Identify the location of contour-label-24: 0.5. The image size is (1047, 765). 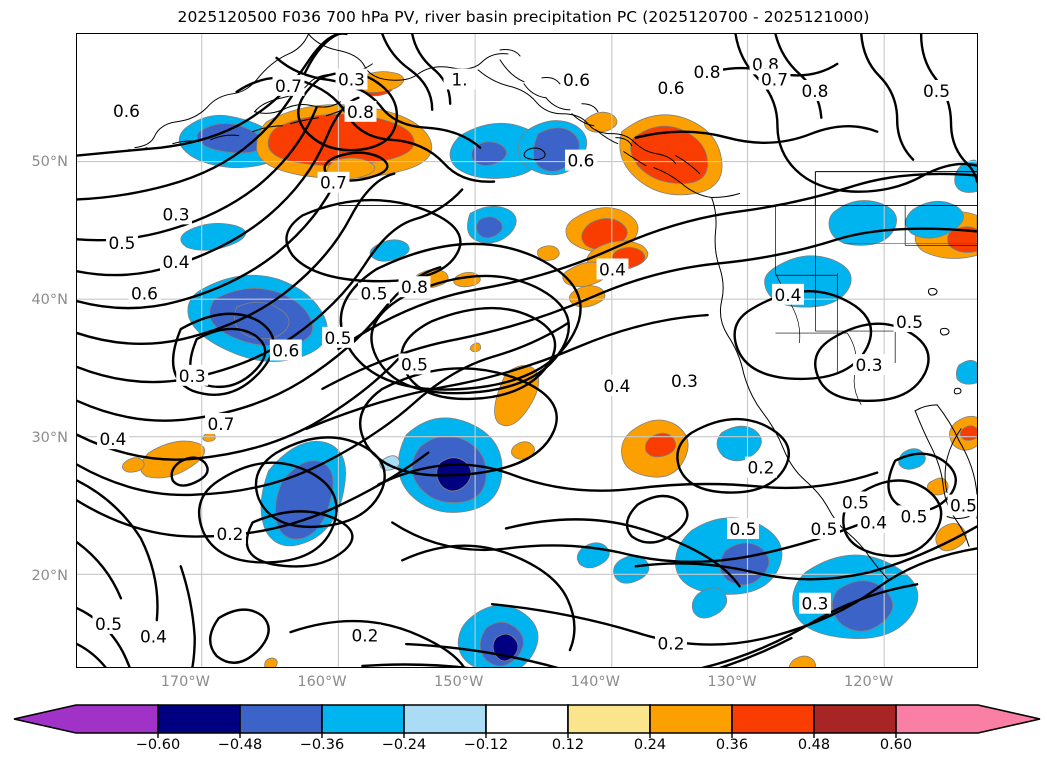
(414, 363).